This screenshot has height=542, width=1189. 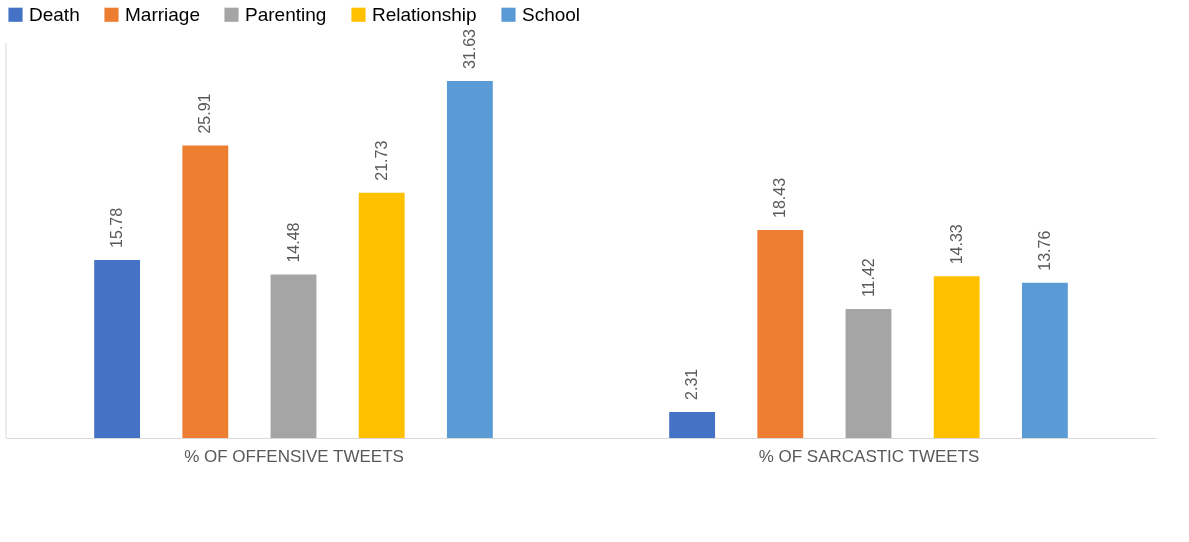 I want to click on x-tick-label: % OF OFFENSIVE TWEETS, so click(x=294, y=456).